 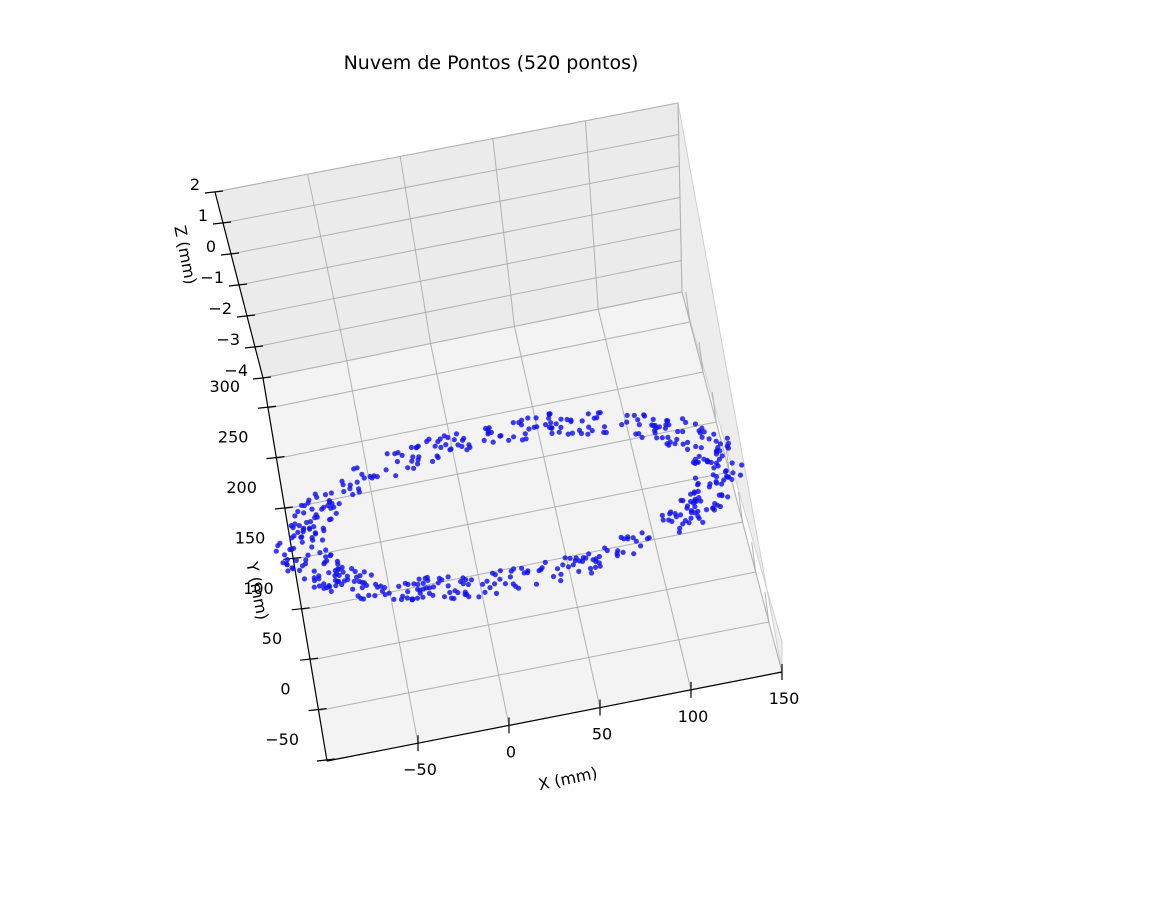 I want to click on x-axis-line, so click(x=554, y=716).